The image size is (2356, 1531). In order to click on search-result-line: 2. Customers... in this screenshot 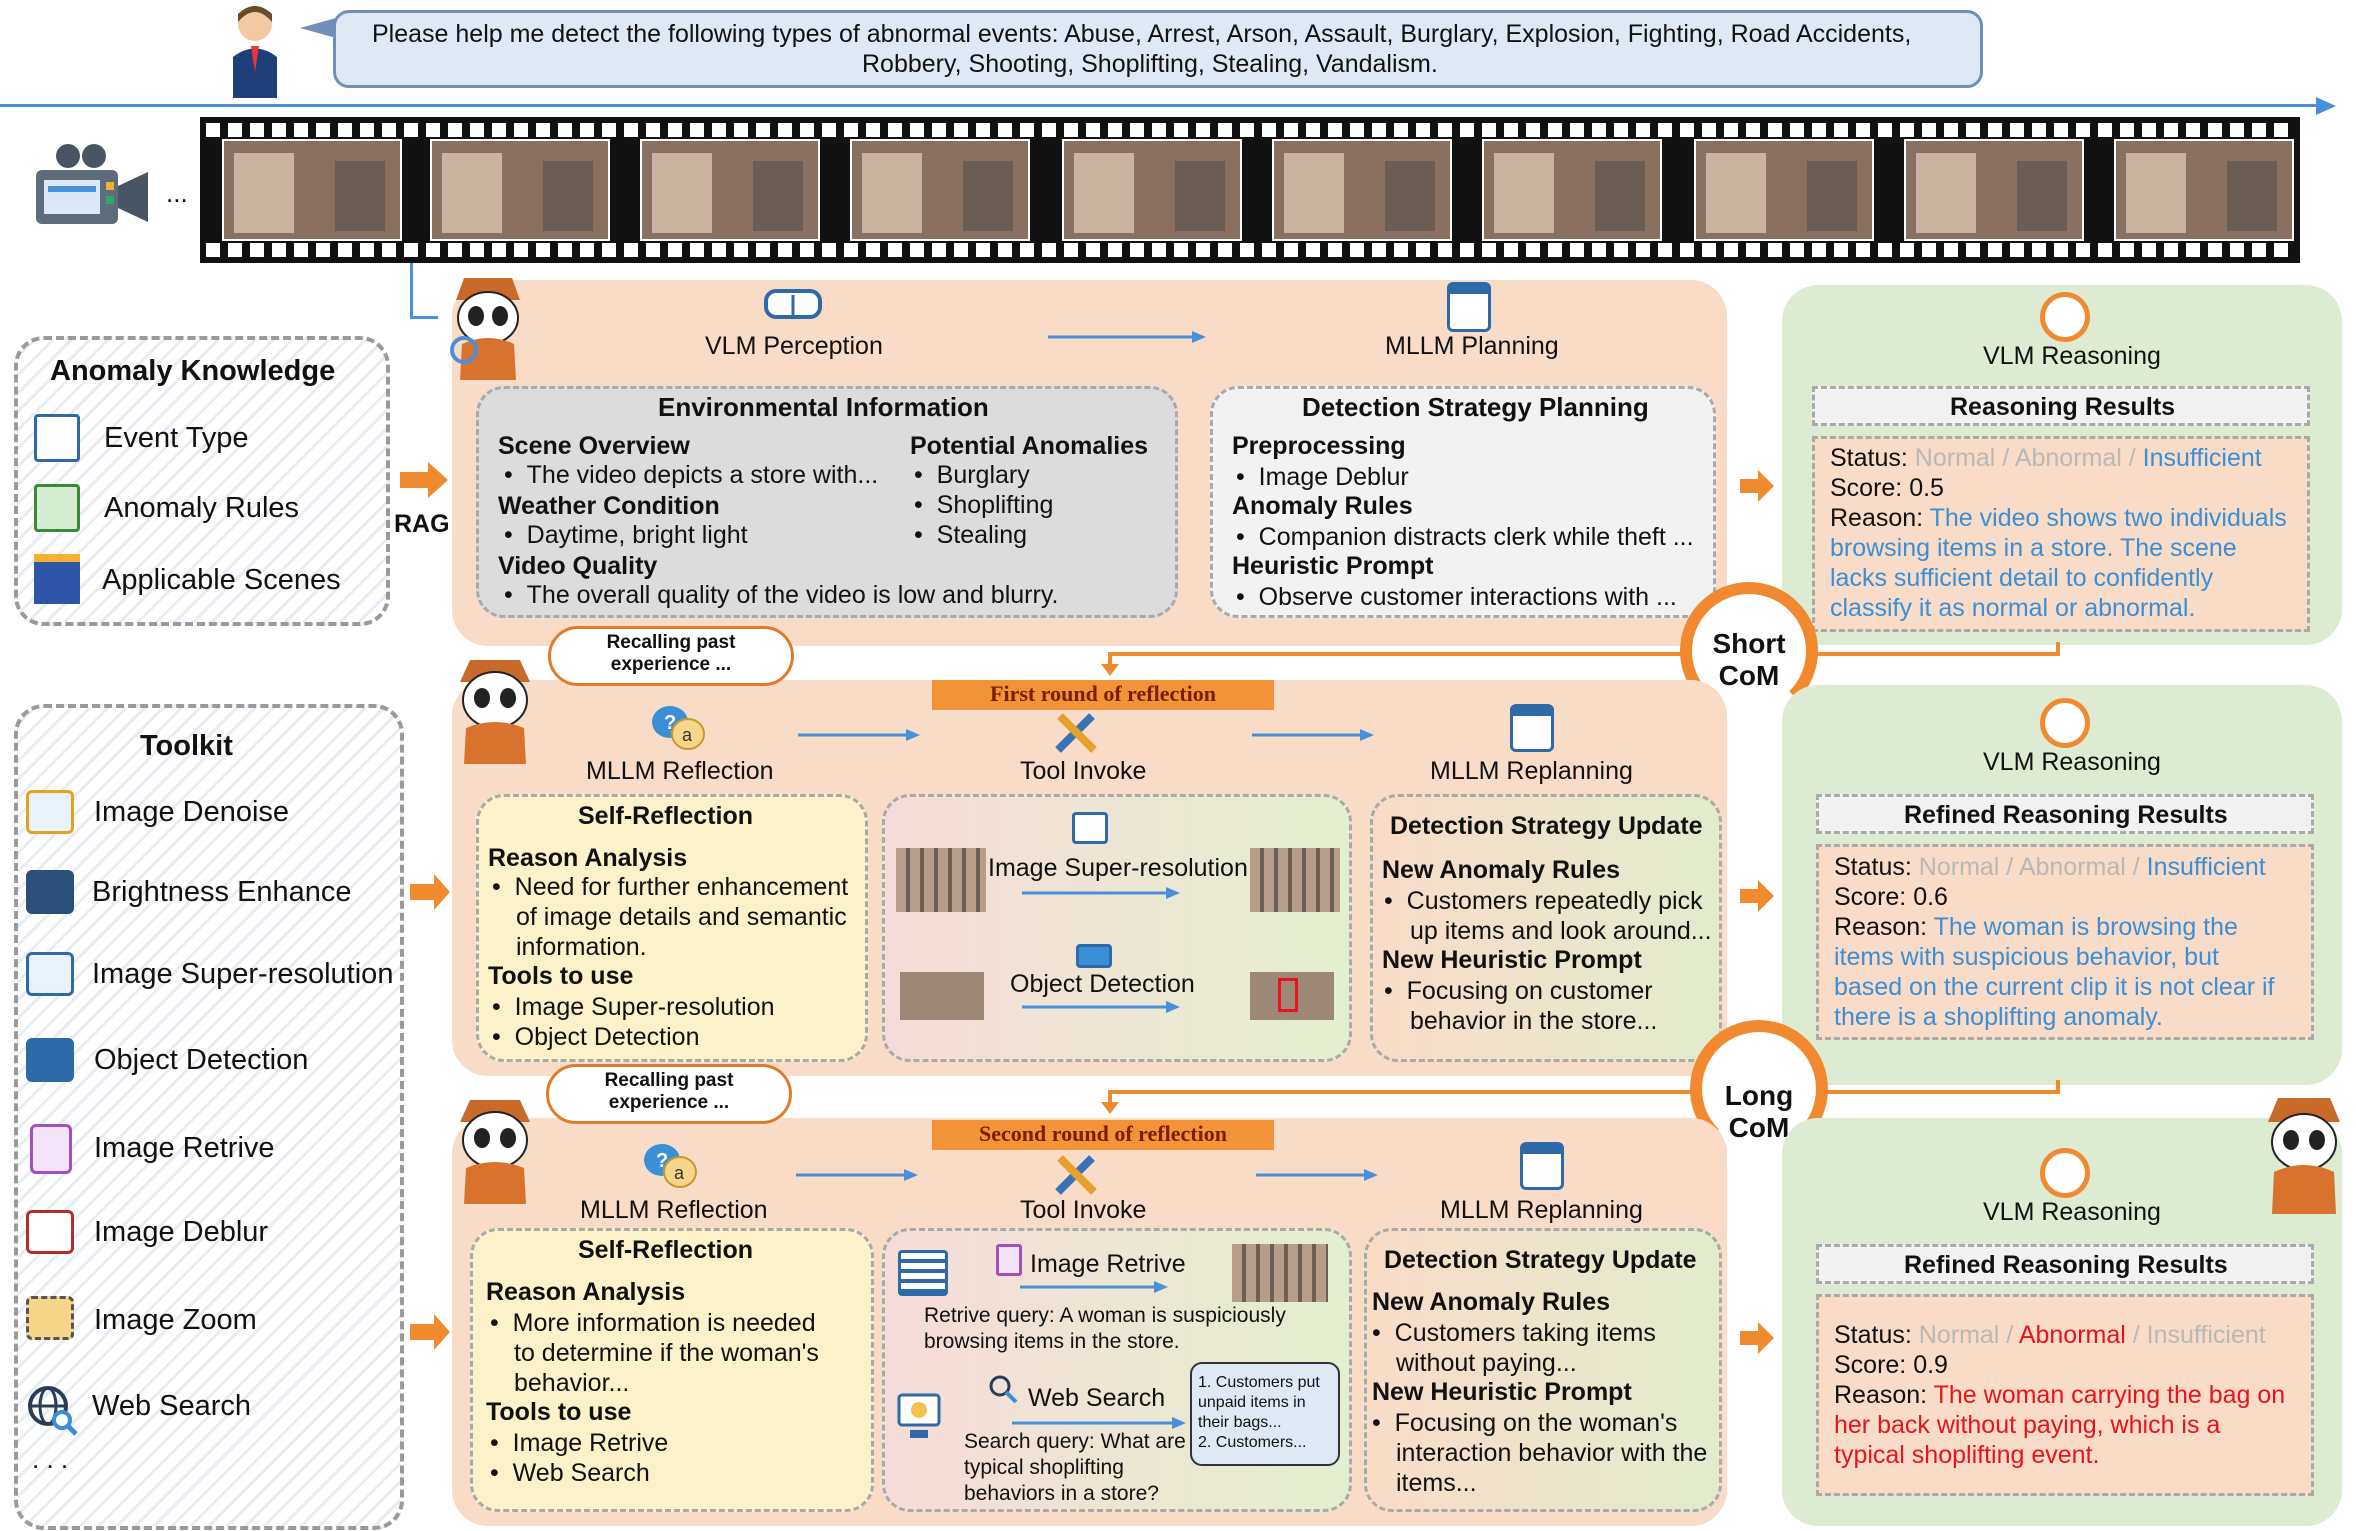, I will do `click(1252, 1442)`.